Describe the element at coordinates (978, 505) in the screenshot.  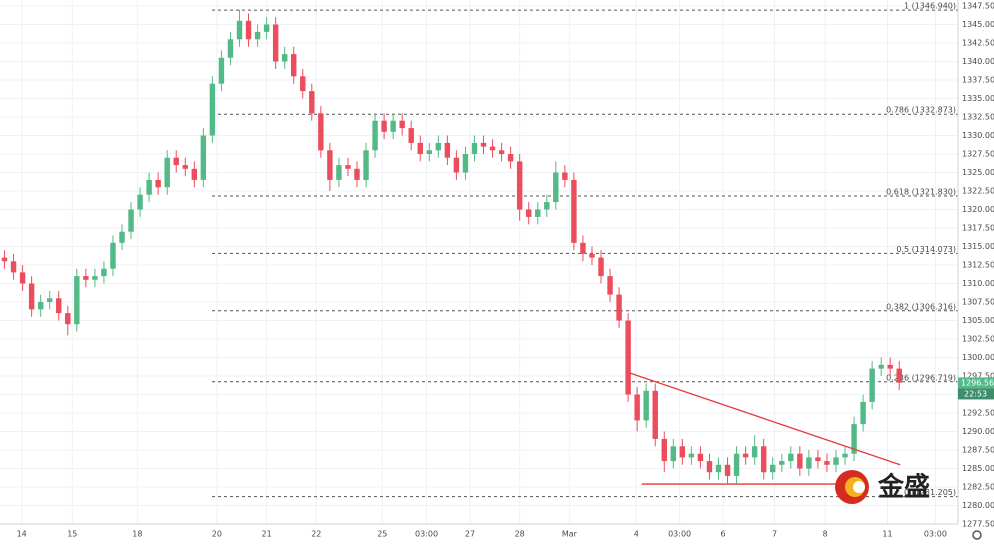
I see `y-tick-label: 1280.000` at that location.